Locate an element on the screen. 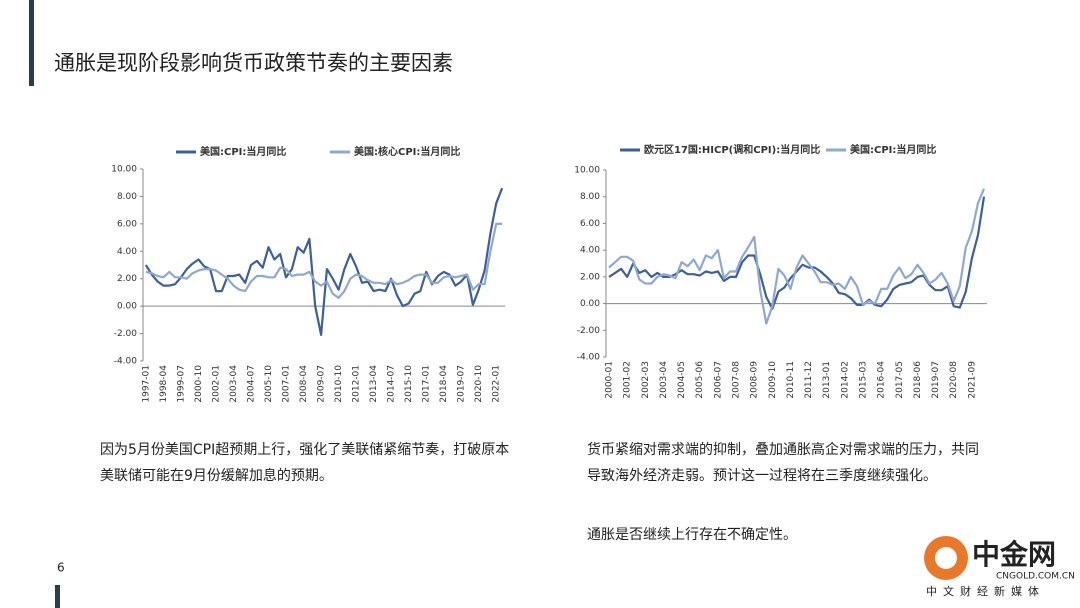  logo-name: 中金网 is located at coordinates (1014, 554).